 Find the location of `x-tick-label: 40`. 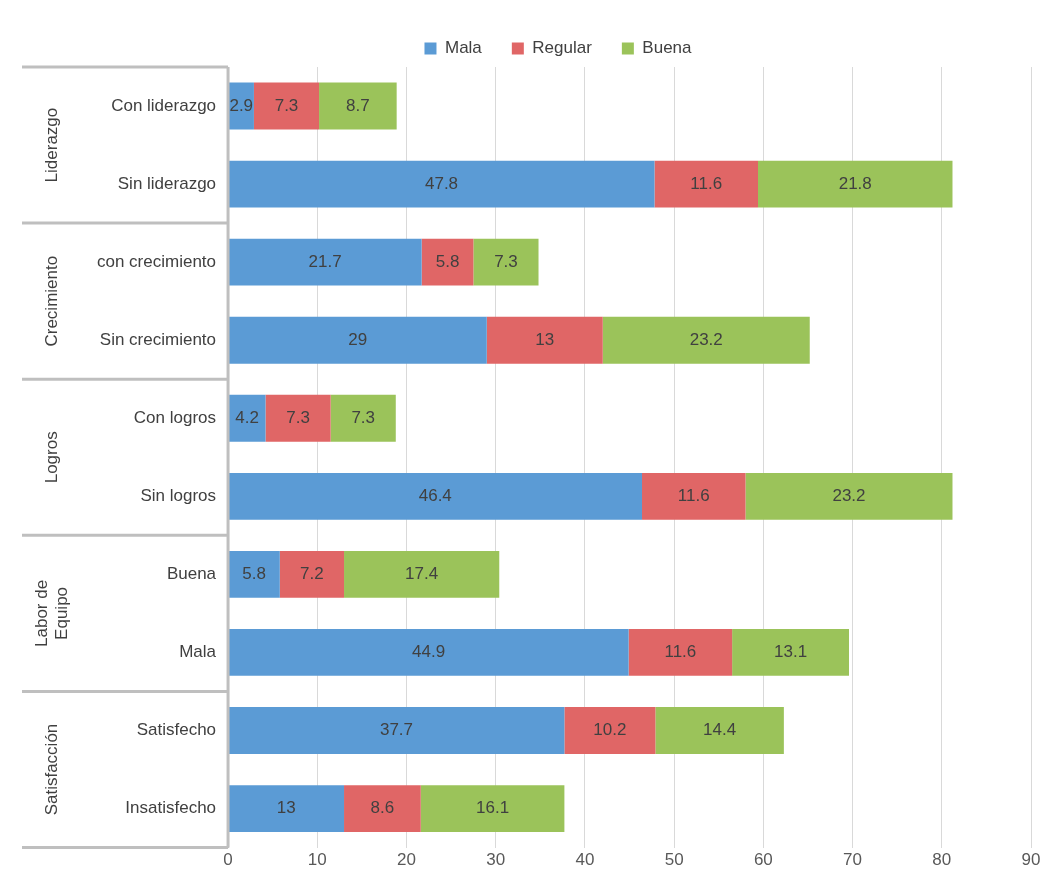

x-tick-label: 40 is located at coordinates (585, 860).